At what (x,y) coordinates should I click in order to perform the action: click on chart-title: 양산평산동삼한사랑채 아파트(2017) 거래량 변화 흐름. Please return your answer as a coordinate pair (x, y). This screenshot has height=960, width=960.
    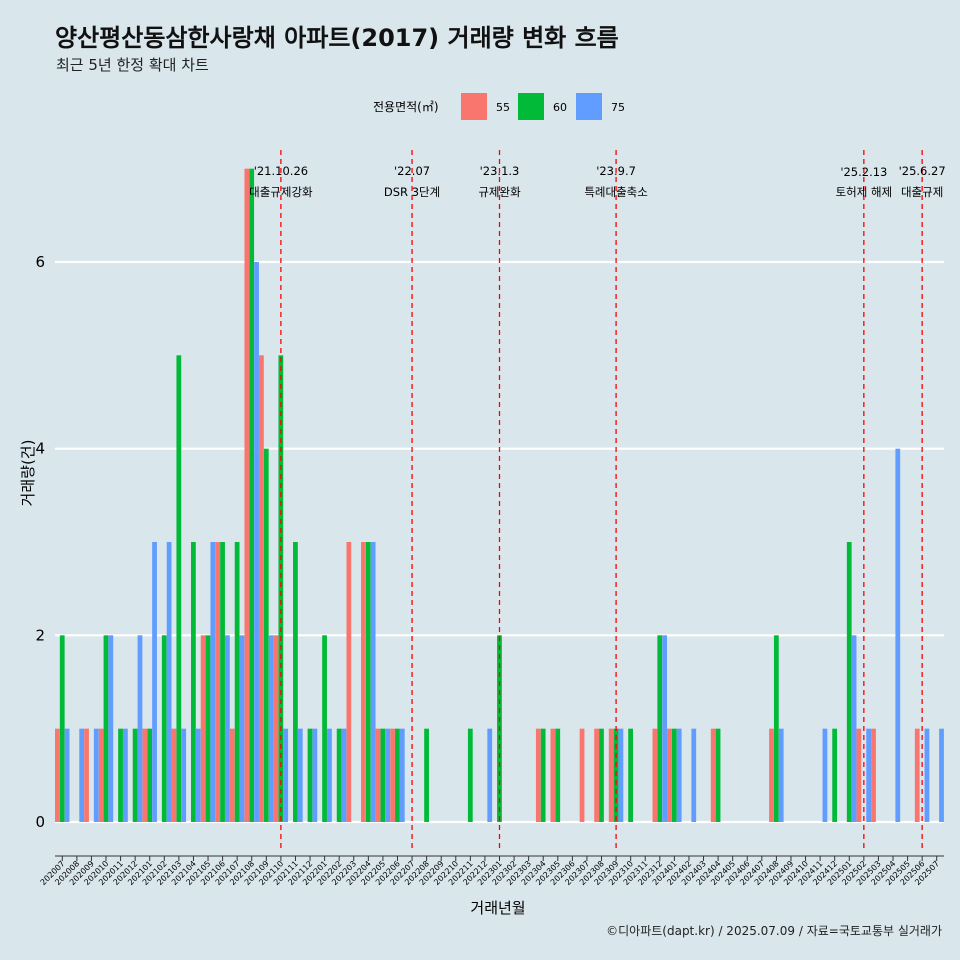
    Looking at the image, I should click on (337, 38).